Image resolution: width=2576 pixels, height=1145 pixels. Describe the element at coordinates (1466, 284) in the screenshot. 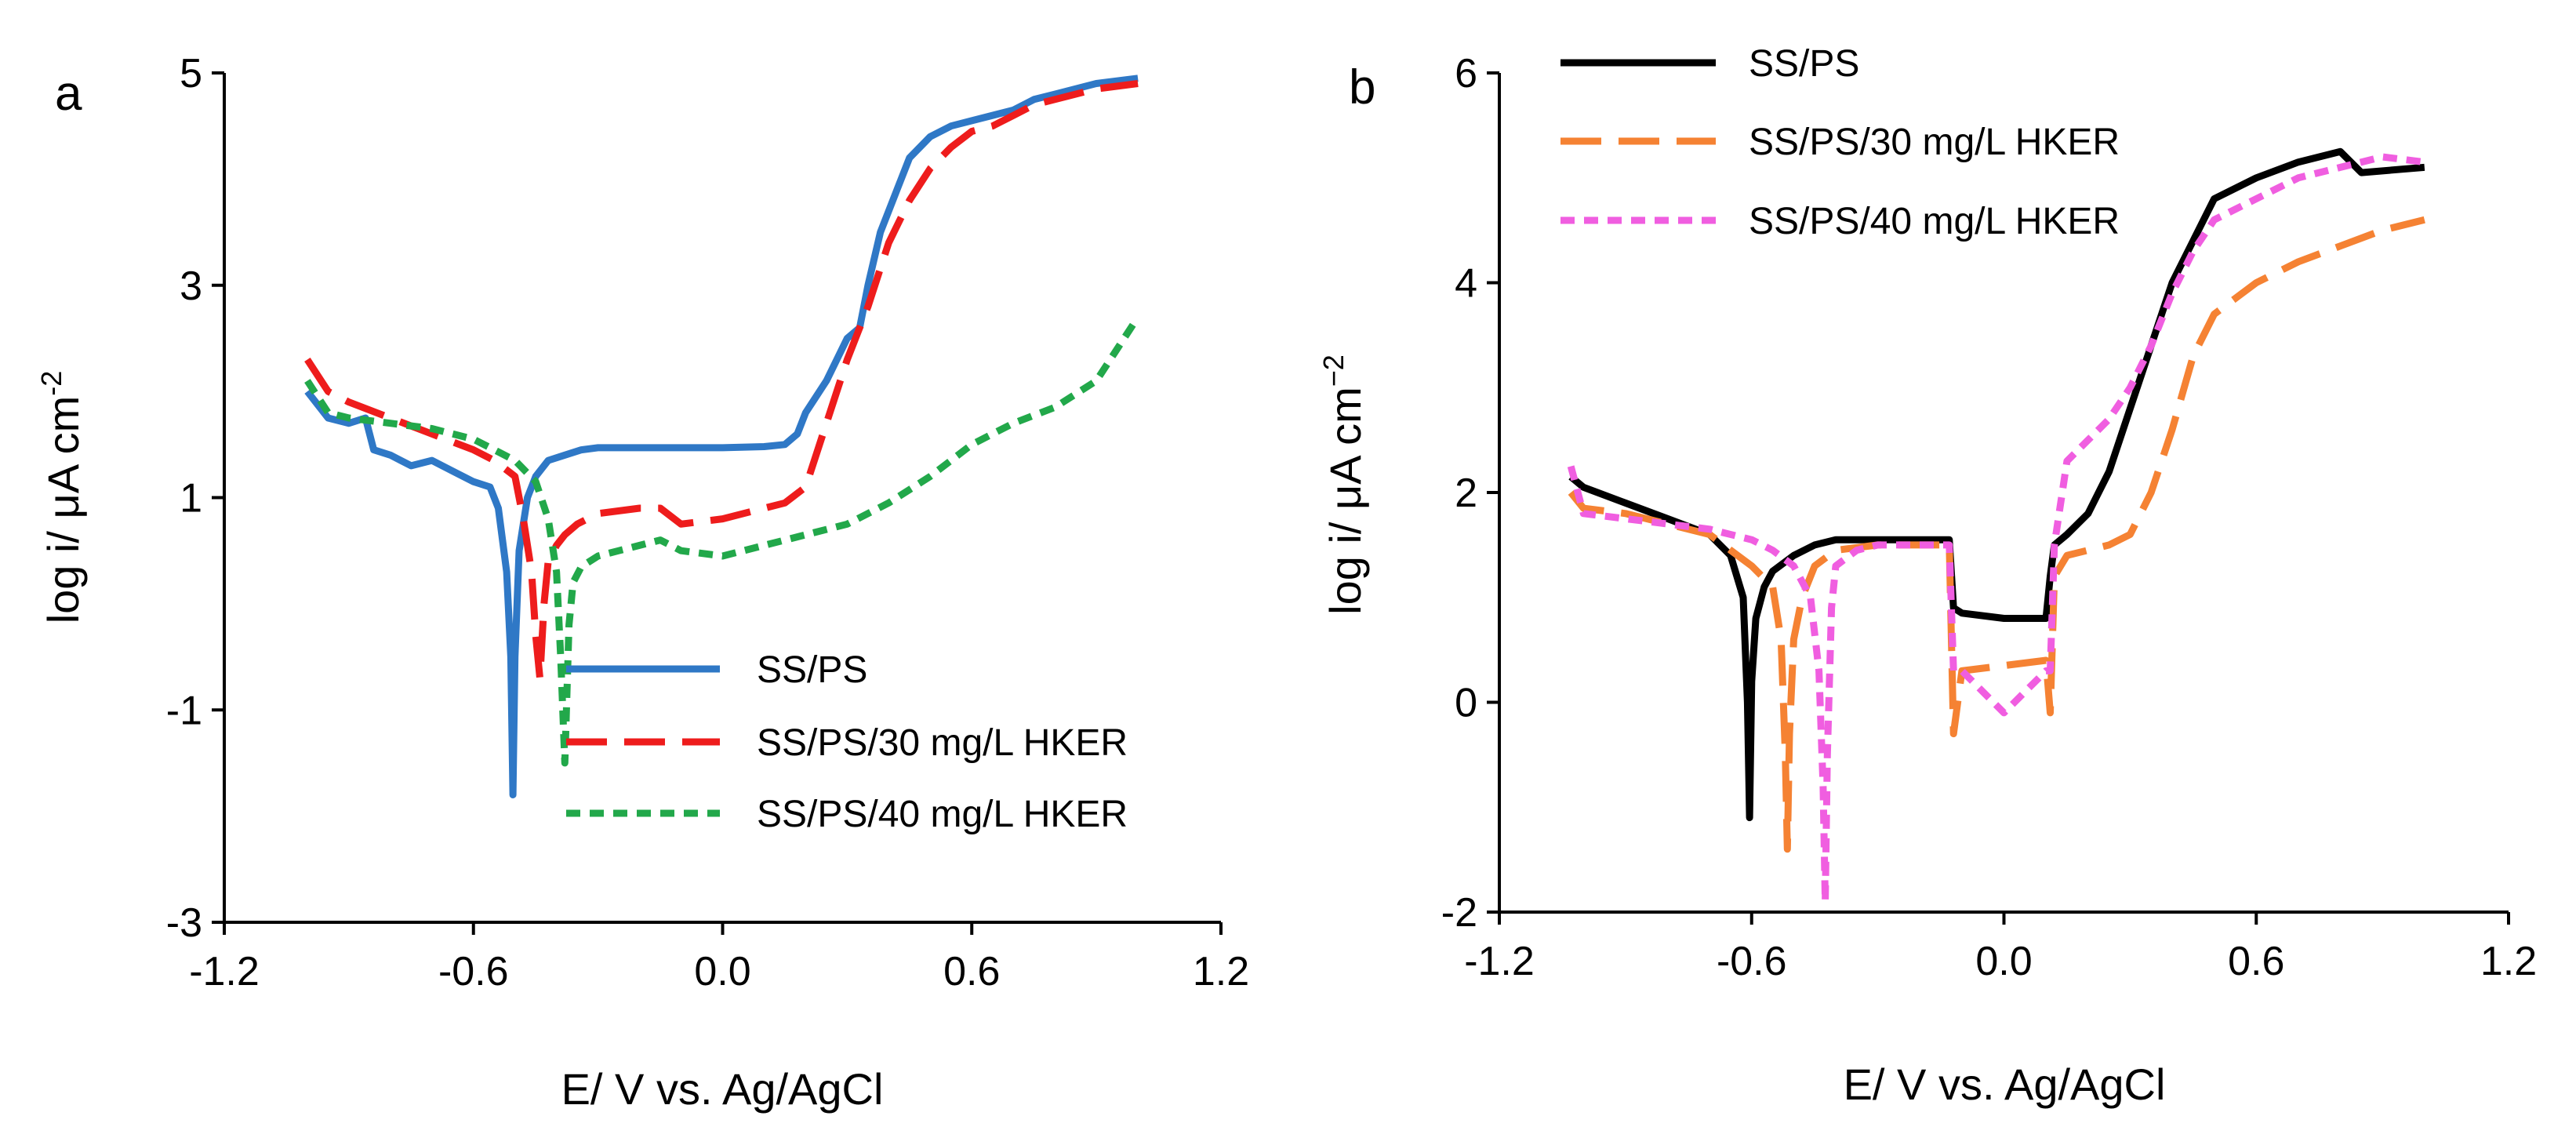

I see `y-tick-label: 4` at that location.